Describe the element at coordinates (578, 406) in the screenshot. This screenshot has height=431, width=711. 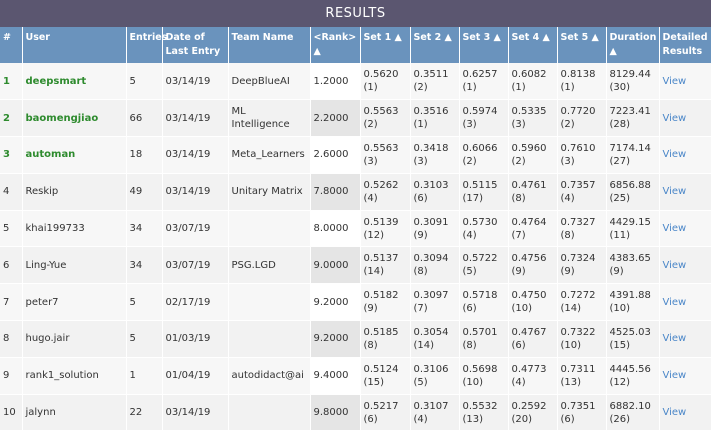
I see `row-set5-value: 0.7351` at that location.